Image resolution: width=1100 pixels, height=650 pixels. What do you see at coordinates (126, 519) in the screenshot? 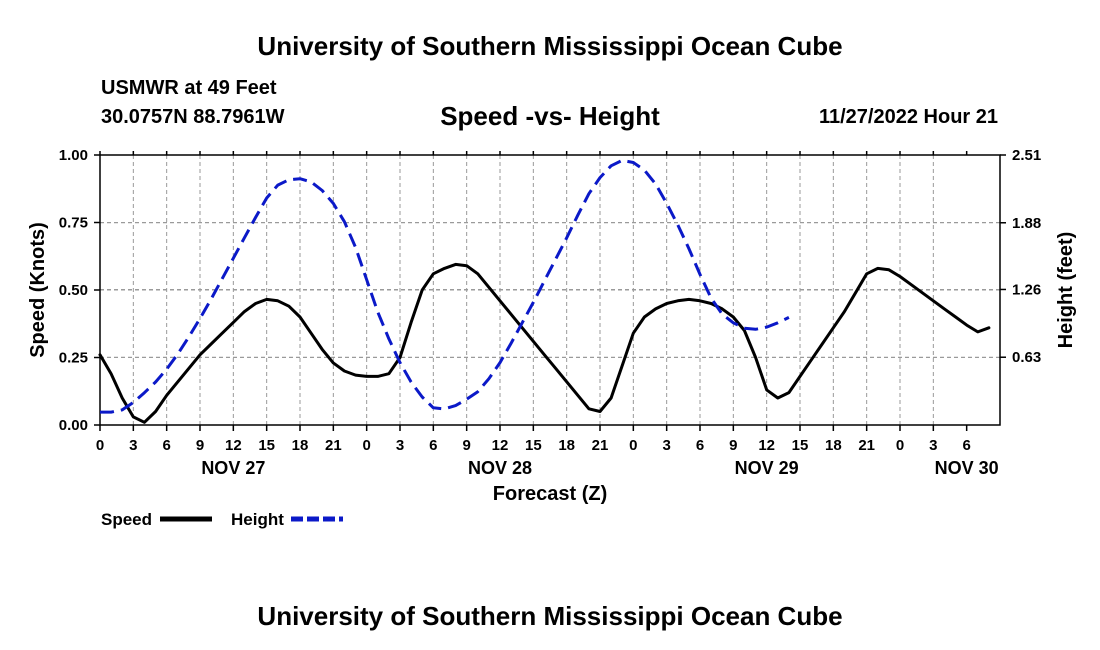
I see `legend-label-speed: Speed` at bounding box center [126, 519].